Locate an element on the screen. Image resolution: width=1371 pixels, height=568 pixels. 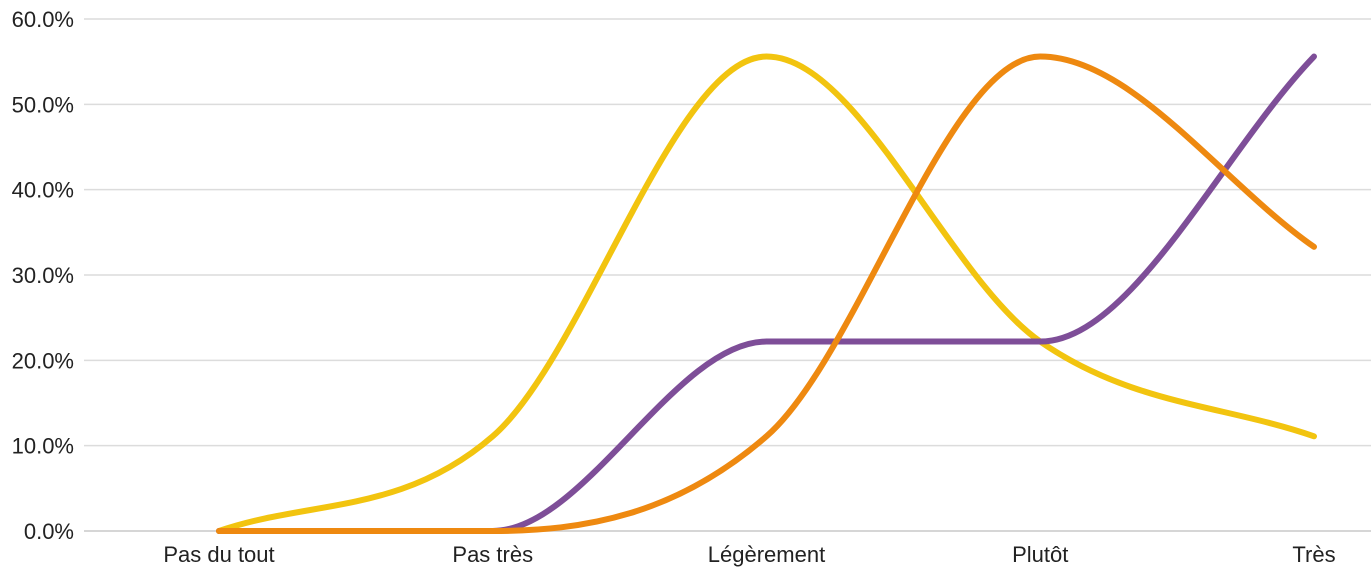
x-tick-label: Plutôt is located at coordinates (1040, 554).